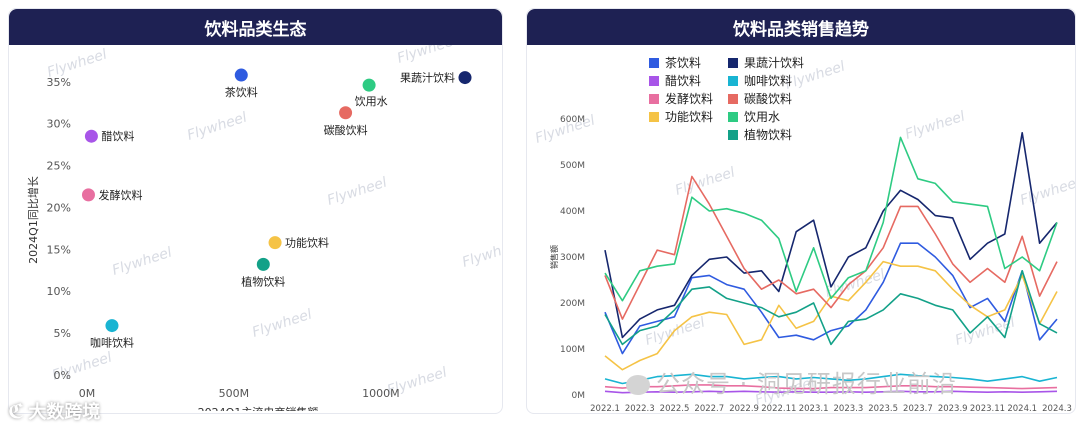 The image size is (1080, 428). What do you see at coordinates (59, 207) in the screenshot?
I see `y-tick-label: 20%` at bounding box center [59, 207].